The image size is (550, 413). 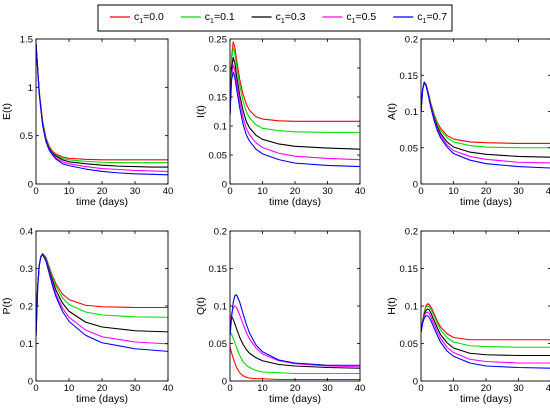 What do you see at coordinates (26, 40) in the screenshot?
I see `y-tick-label: 1.5` at bounding box center [26, 40].